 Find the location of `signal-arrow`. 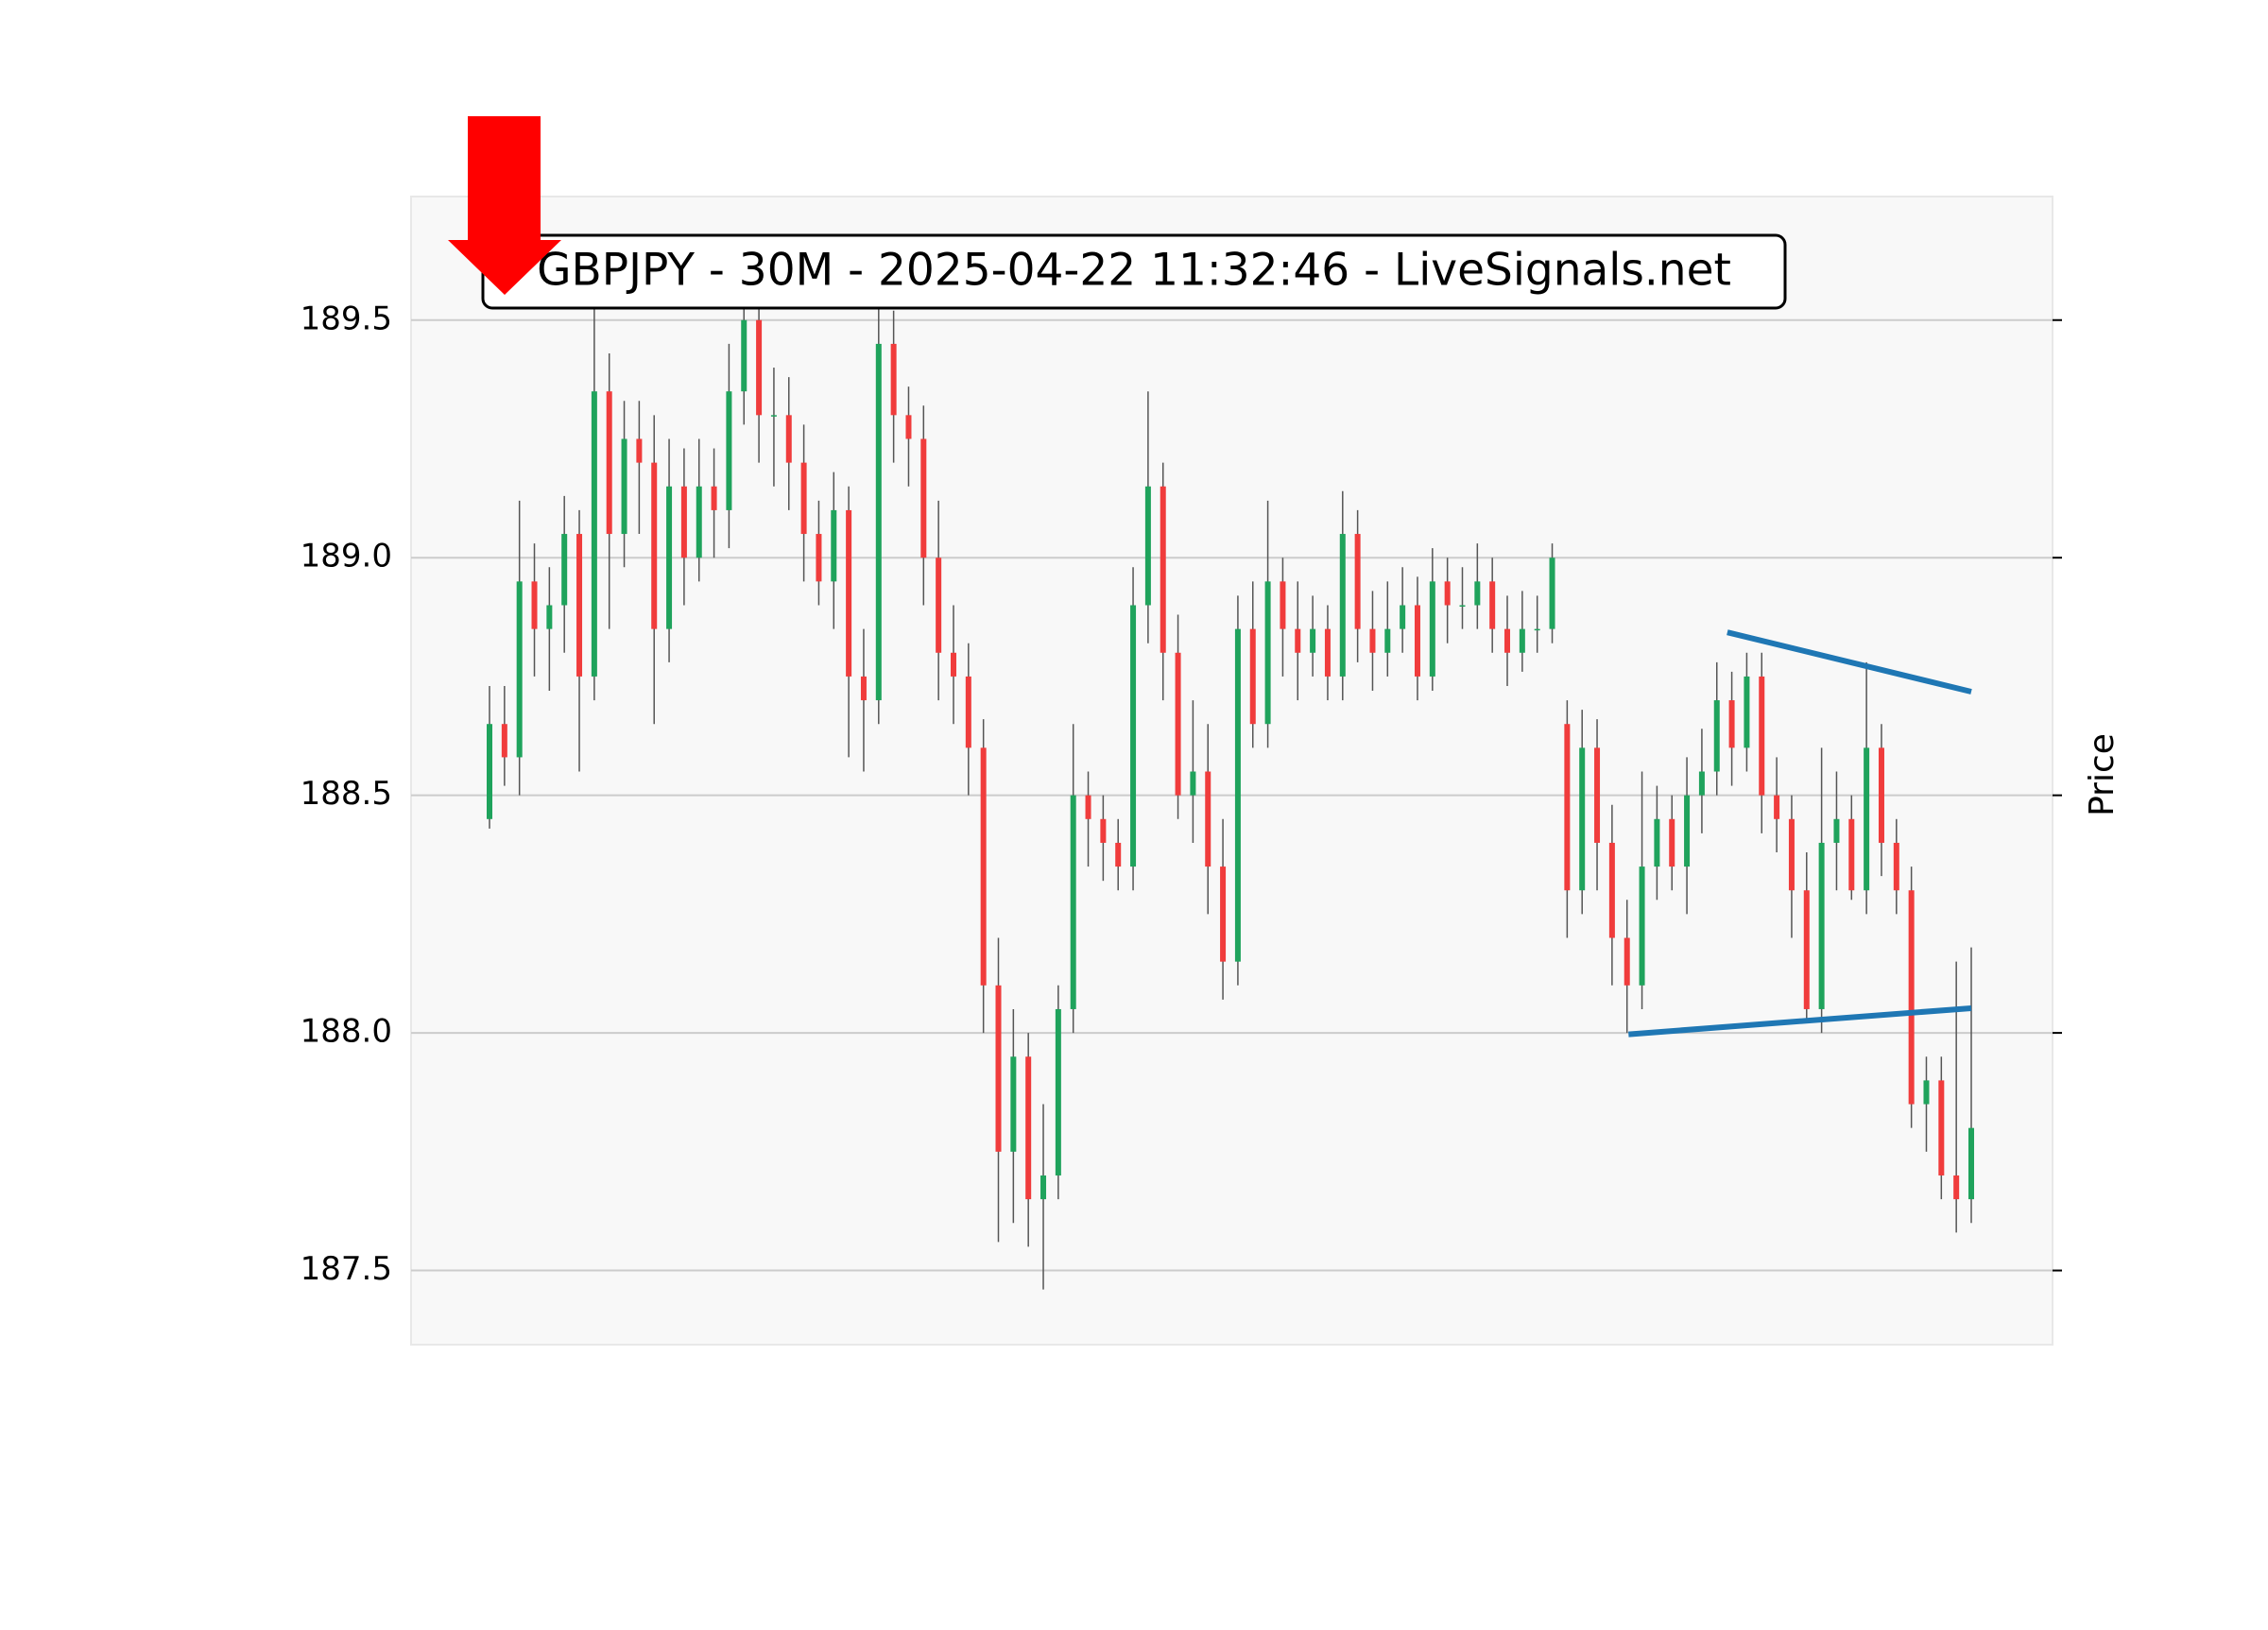

signal-arrow is located at coordinates (504, 206).